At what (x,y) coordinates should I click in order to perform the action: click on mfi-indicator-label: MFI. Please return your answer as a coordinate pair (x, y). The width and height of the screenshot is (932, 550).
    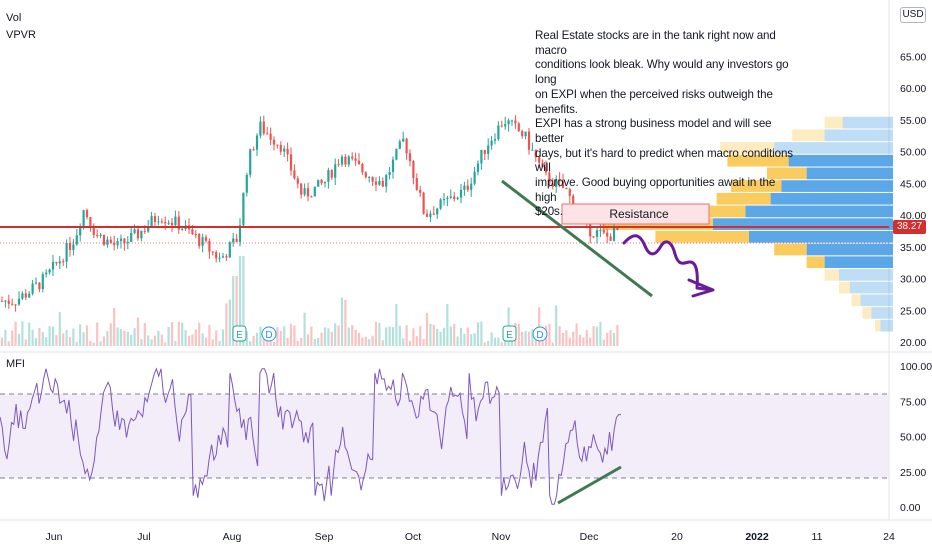
    Looking at the image, I should click on (15, 364).